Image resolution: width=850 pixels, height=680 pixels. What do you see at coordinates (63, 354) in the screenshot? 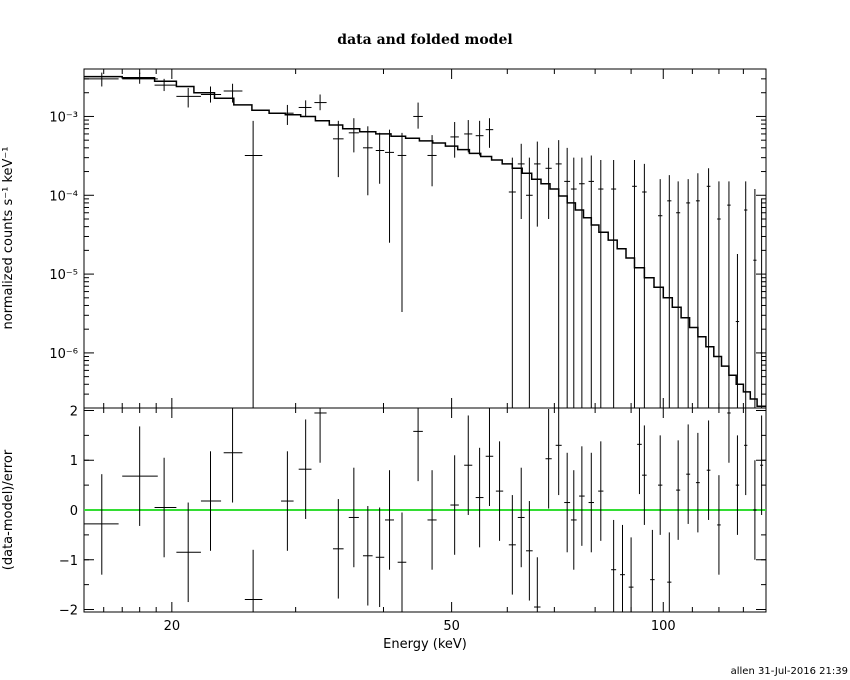
I see `top-y-tick-label: 10⁻⁶` at bounding box center [63, 354].